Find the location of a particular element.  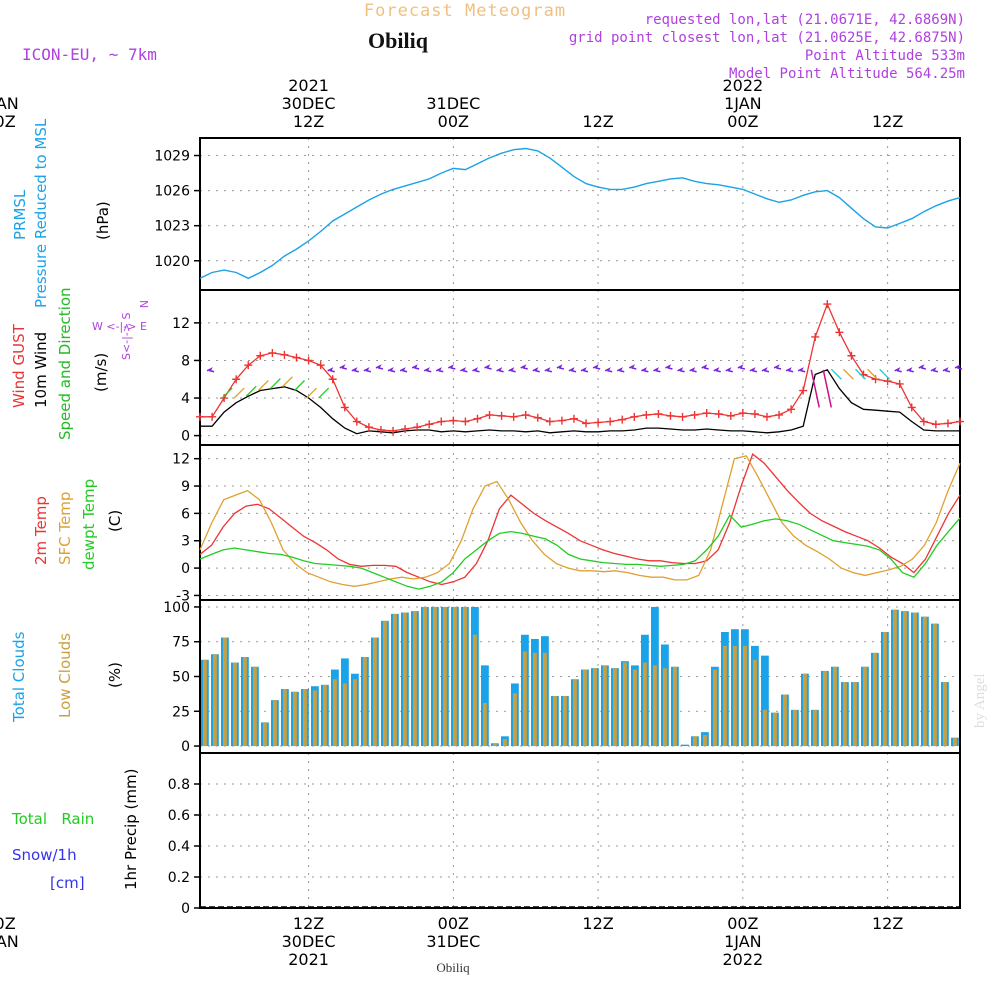

time-bottom-day: 30DEC is located at coordinates (309, 941).